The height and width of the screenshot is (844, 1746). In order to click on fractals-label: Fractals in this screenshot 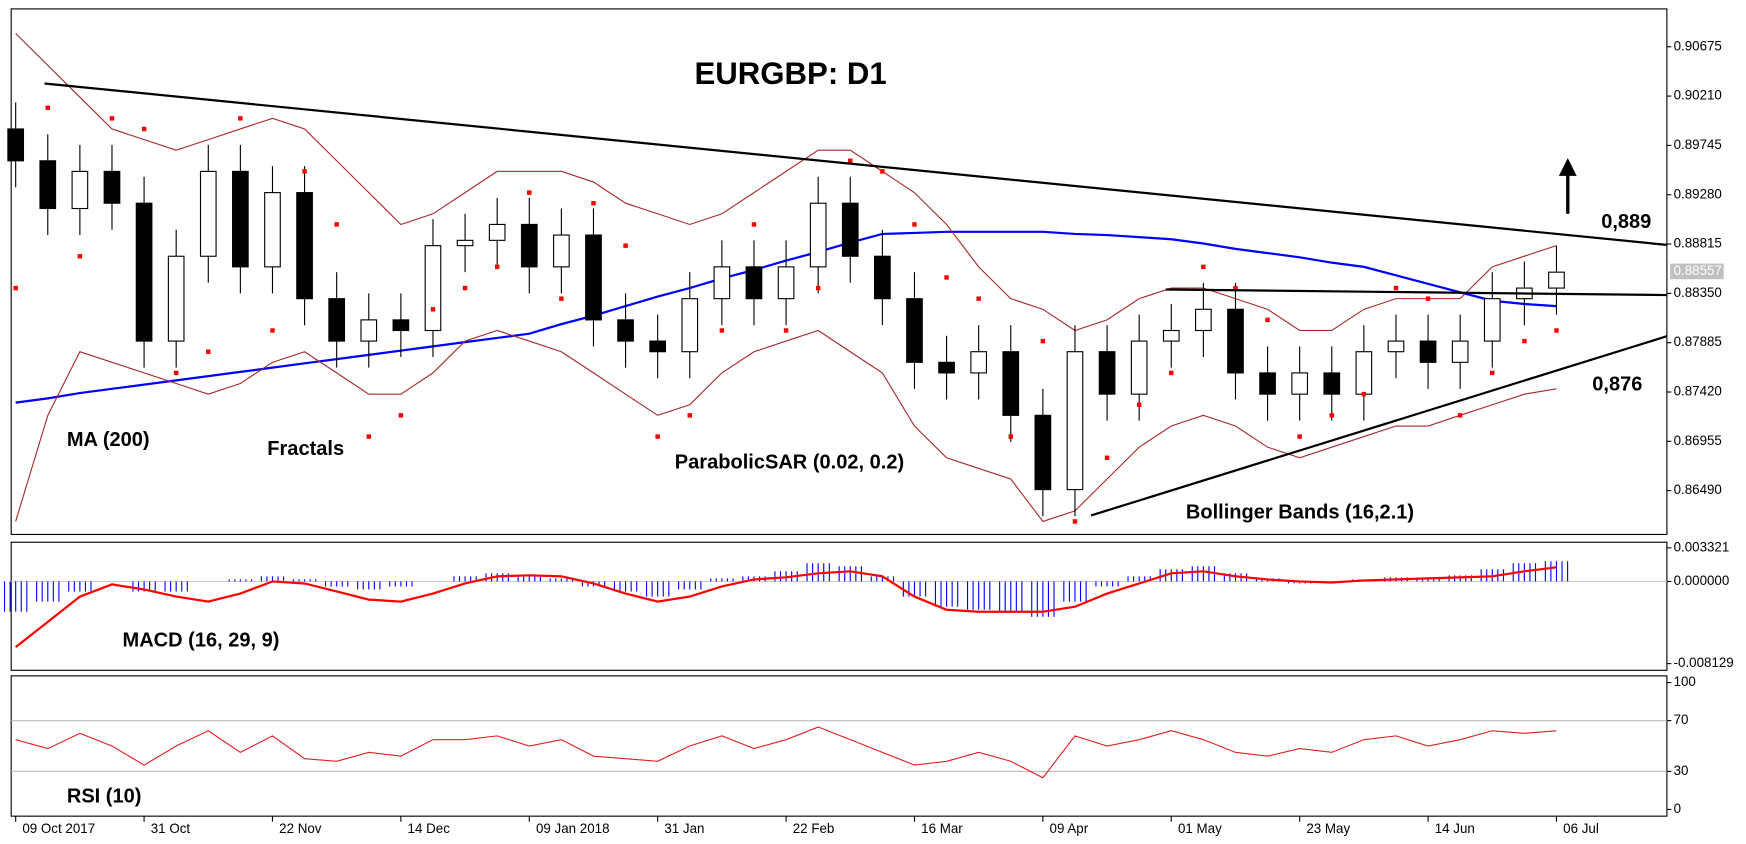, I will do `click(305, 449)`.